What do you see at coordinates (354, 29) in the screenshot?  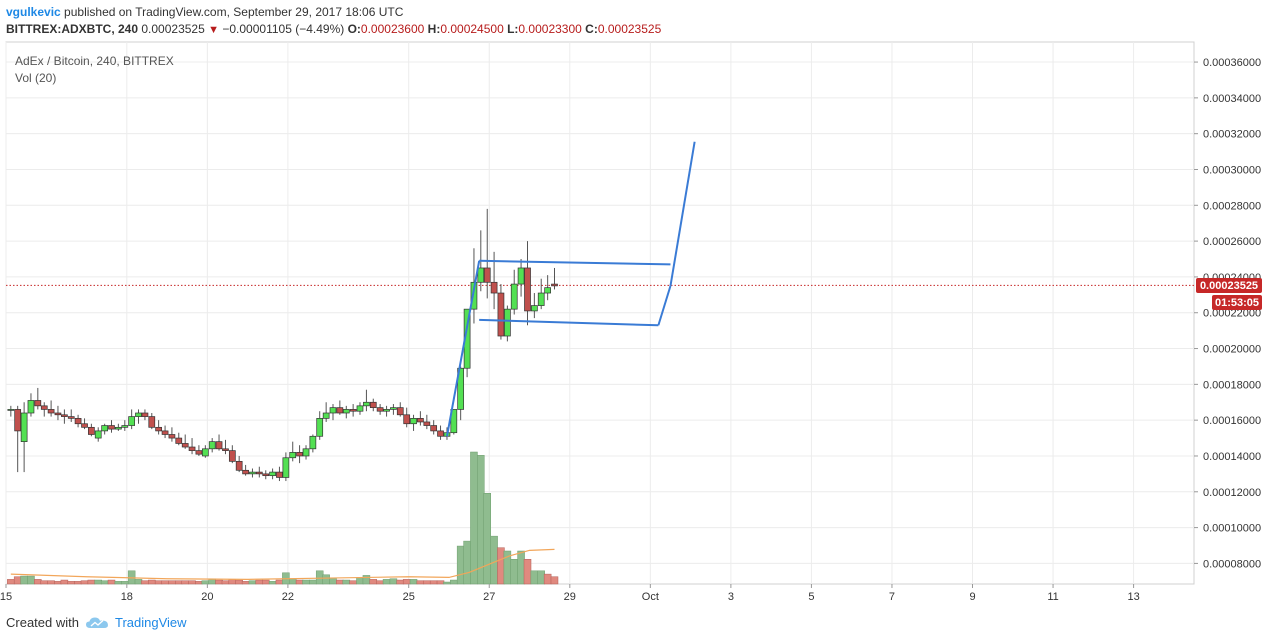 I see `open-label: O:` at bounding box center [354, 29].